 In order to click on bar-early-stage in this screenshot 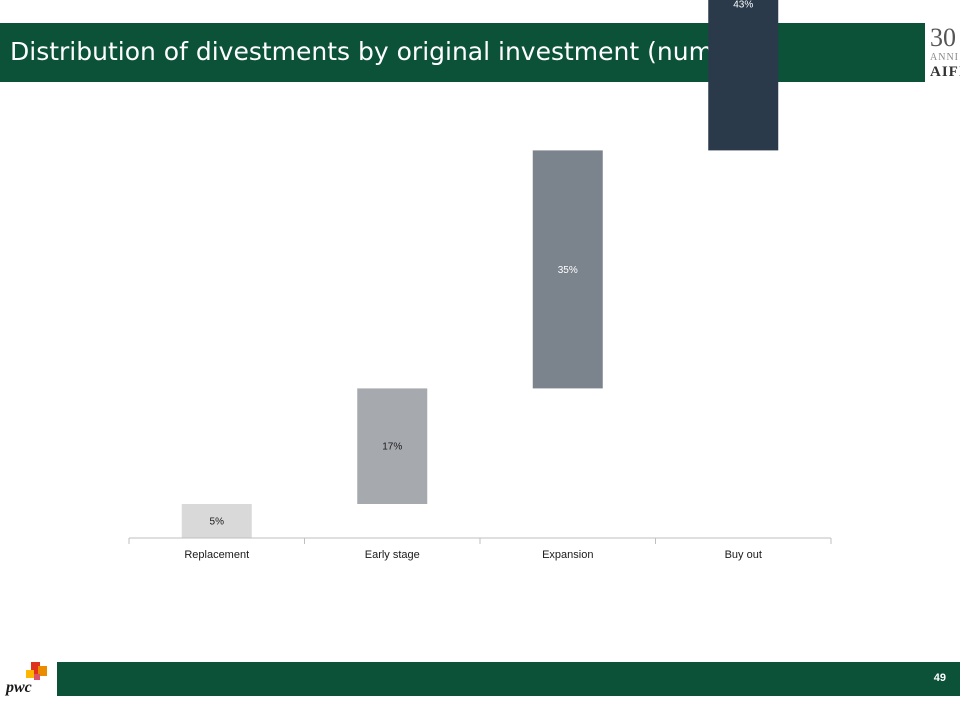, I will do `click(392, 446)`.